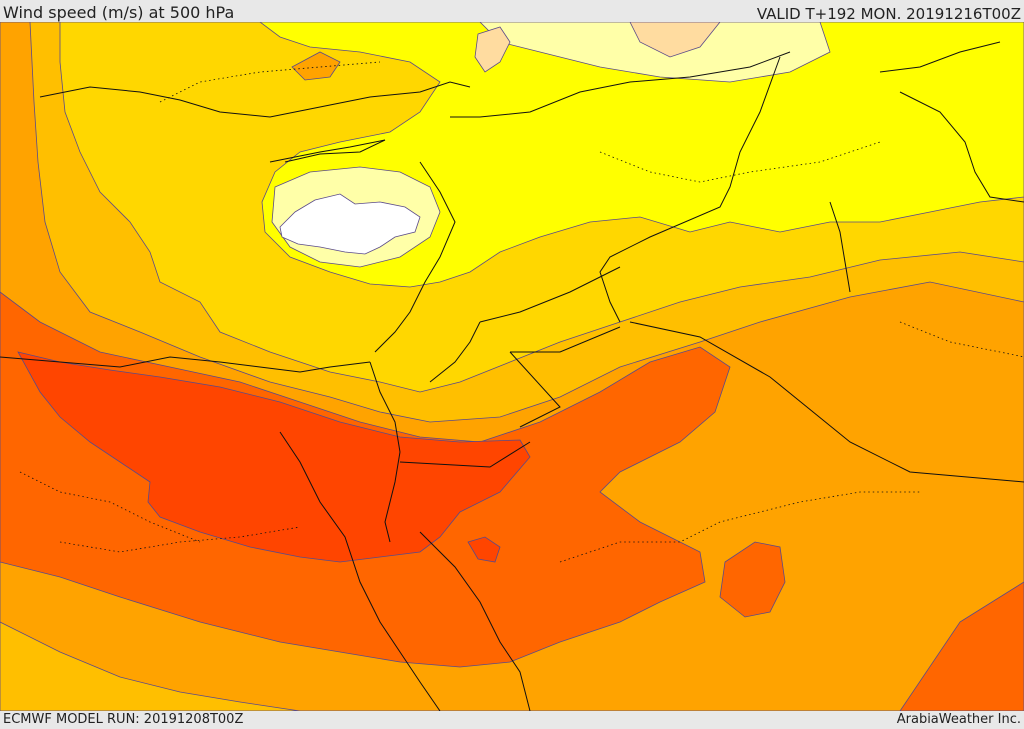 The image size is (1024, 729). Describe the element at coordinates (888, 14) in the screenshot. I see `valid-time: VALID T+192 MON. 20191216T00Z` at that location.